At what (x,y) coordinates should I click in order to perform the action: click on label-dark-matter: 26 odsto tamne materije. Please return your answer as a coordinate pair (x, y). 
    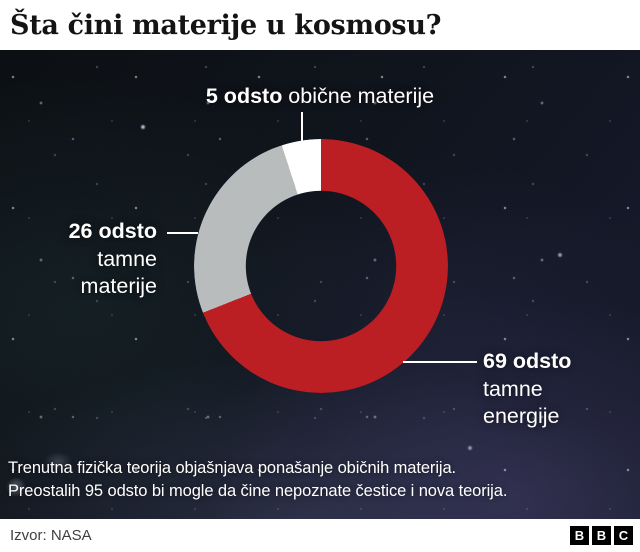
    Looking at the image, I should click on (113, 259).